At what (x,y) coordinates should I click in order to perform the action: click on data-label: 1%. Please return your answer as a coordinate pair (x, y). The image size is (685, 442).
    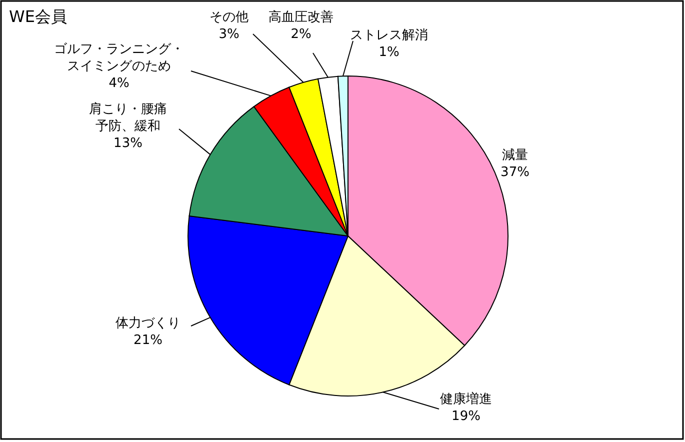
    Looking at the image, I should click on (389, 52).